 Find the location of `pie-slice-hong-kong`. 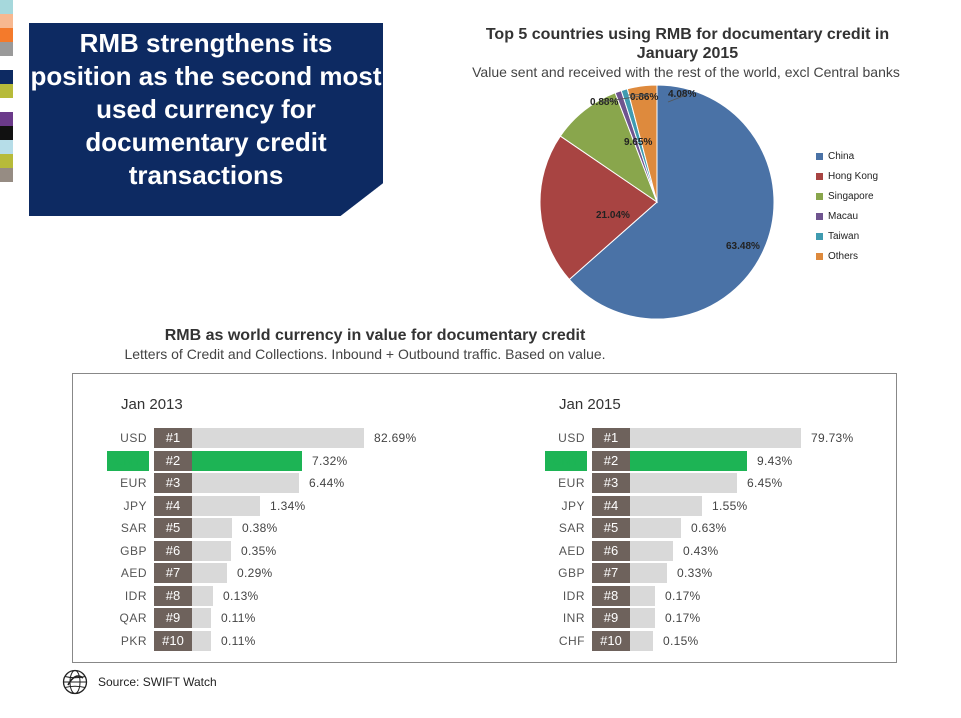

pie-slice-hong-kong is located at coordinates (598, 208).